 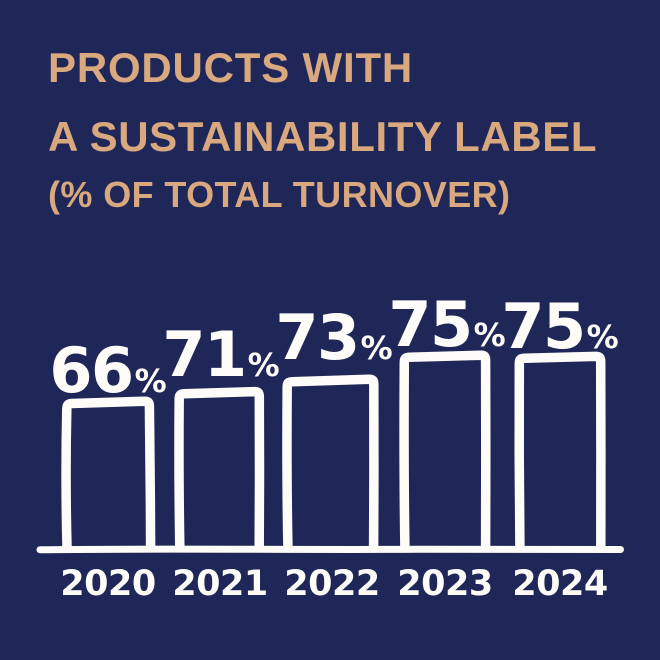 What do you see at coordinates (560, 451) in the screenshot?
I see `bar-2024` at bounding box center [560, 451].